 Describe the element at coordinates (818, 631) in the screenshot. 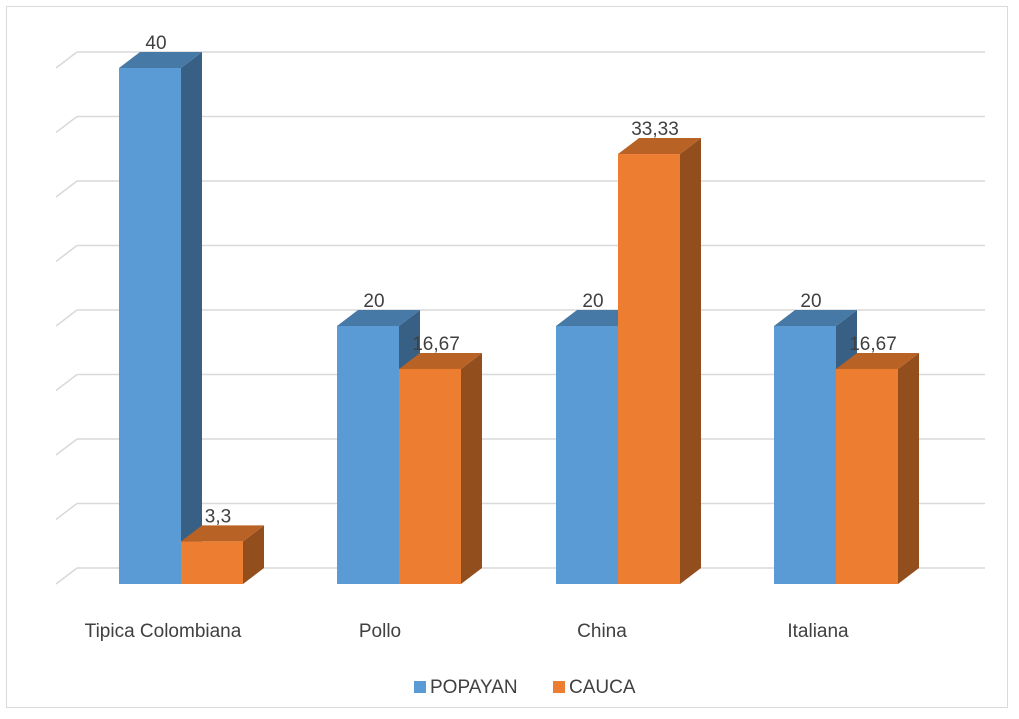

I see `category-label-3: Italiana` at that location.